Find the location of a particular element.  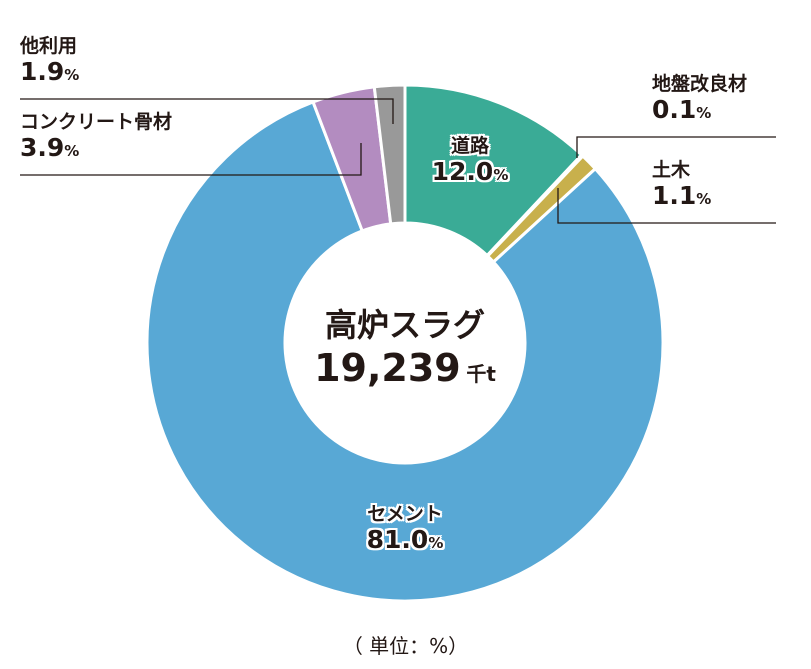

total-value: 19,239 is located at coordinates (387, 368).